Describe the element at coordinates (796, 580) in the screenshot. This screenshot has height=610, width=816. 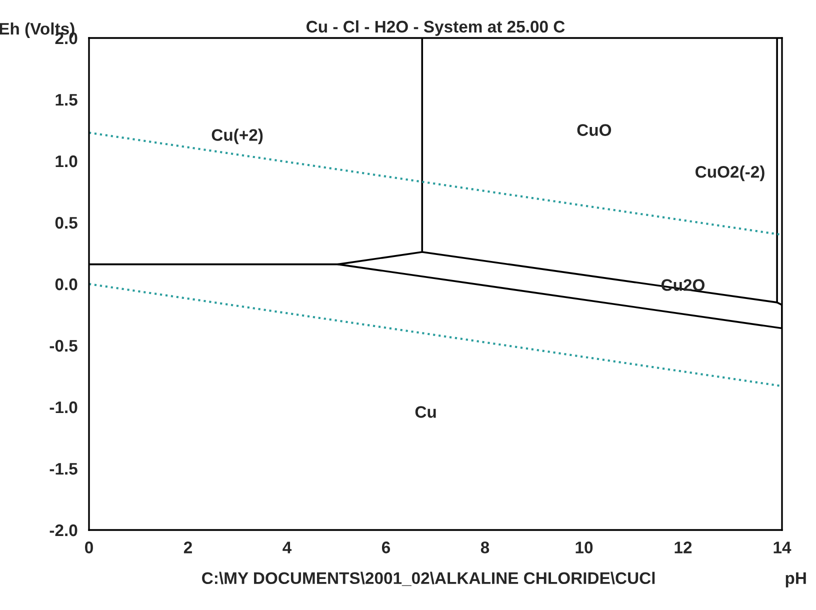
I see `x-axis-title: pH` at that location.